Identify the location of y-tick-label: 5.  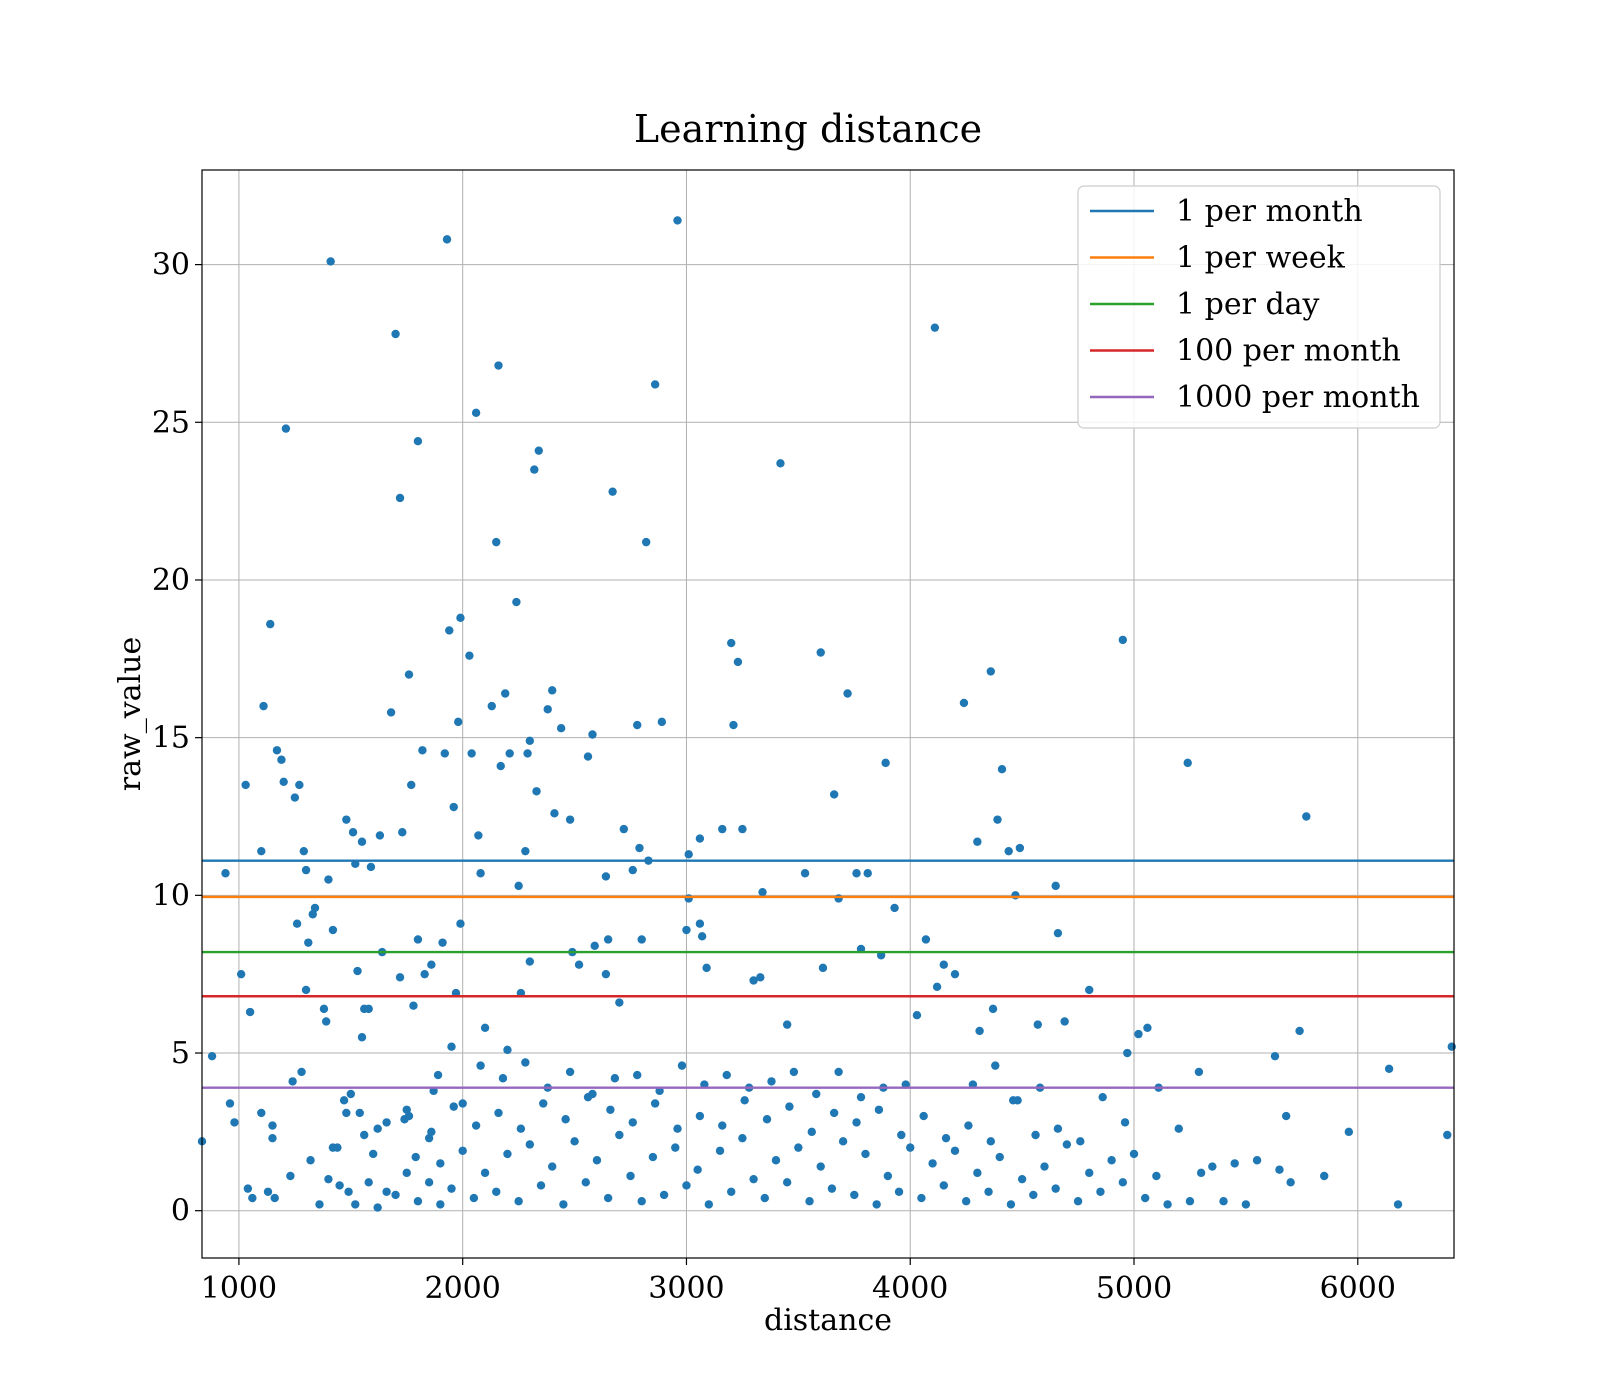
(180, 1053).